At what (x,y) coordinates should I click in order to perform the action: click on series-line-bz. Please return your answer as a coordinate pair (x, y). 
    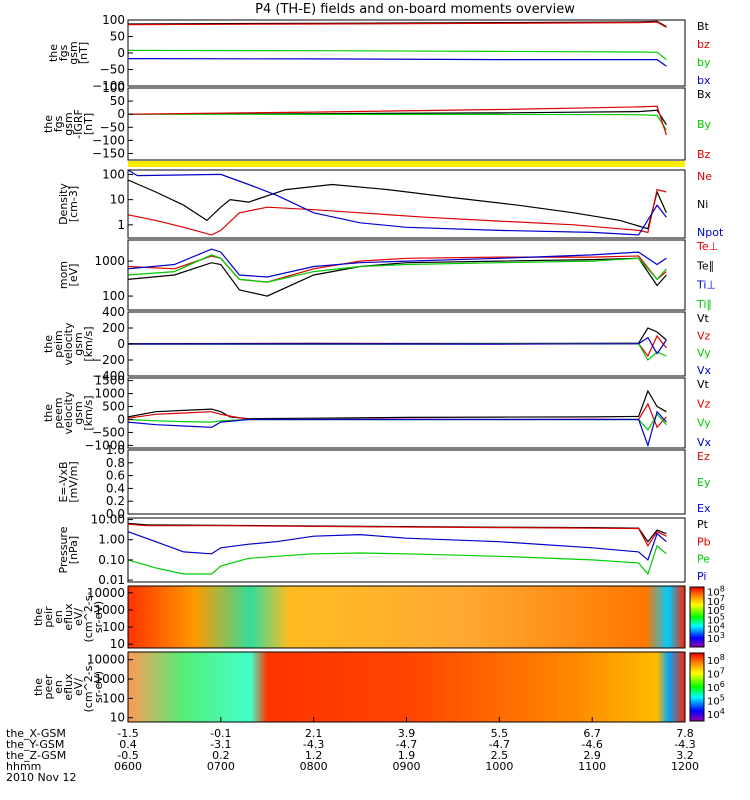
    Looking at the image, I should click on (397, 24).